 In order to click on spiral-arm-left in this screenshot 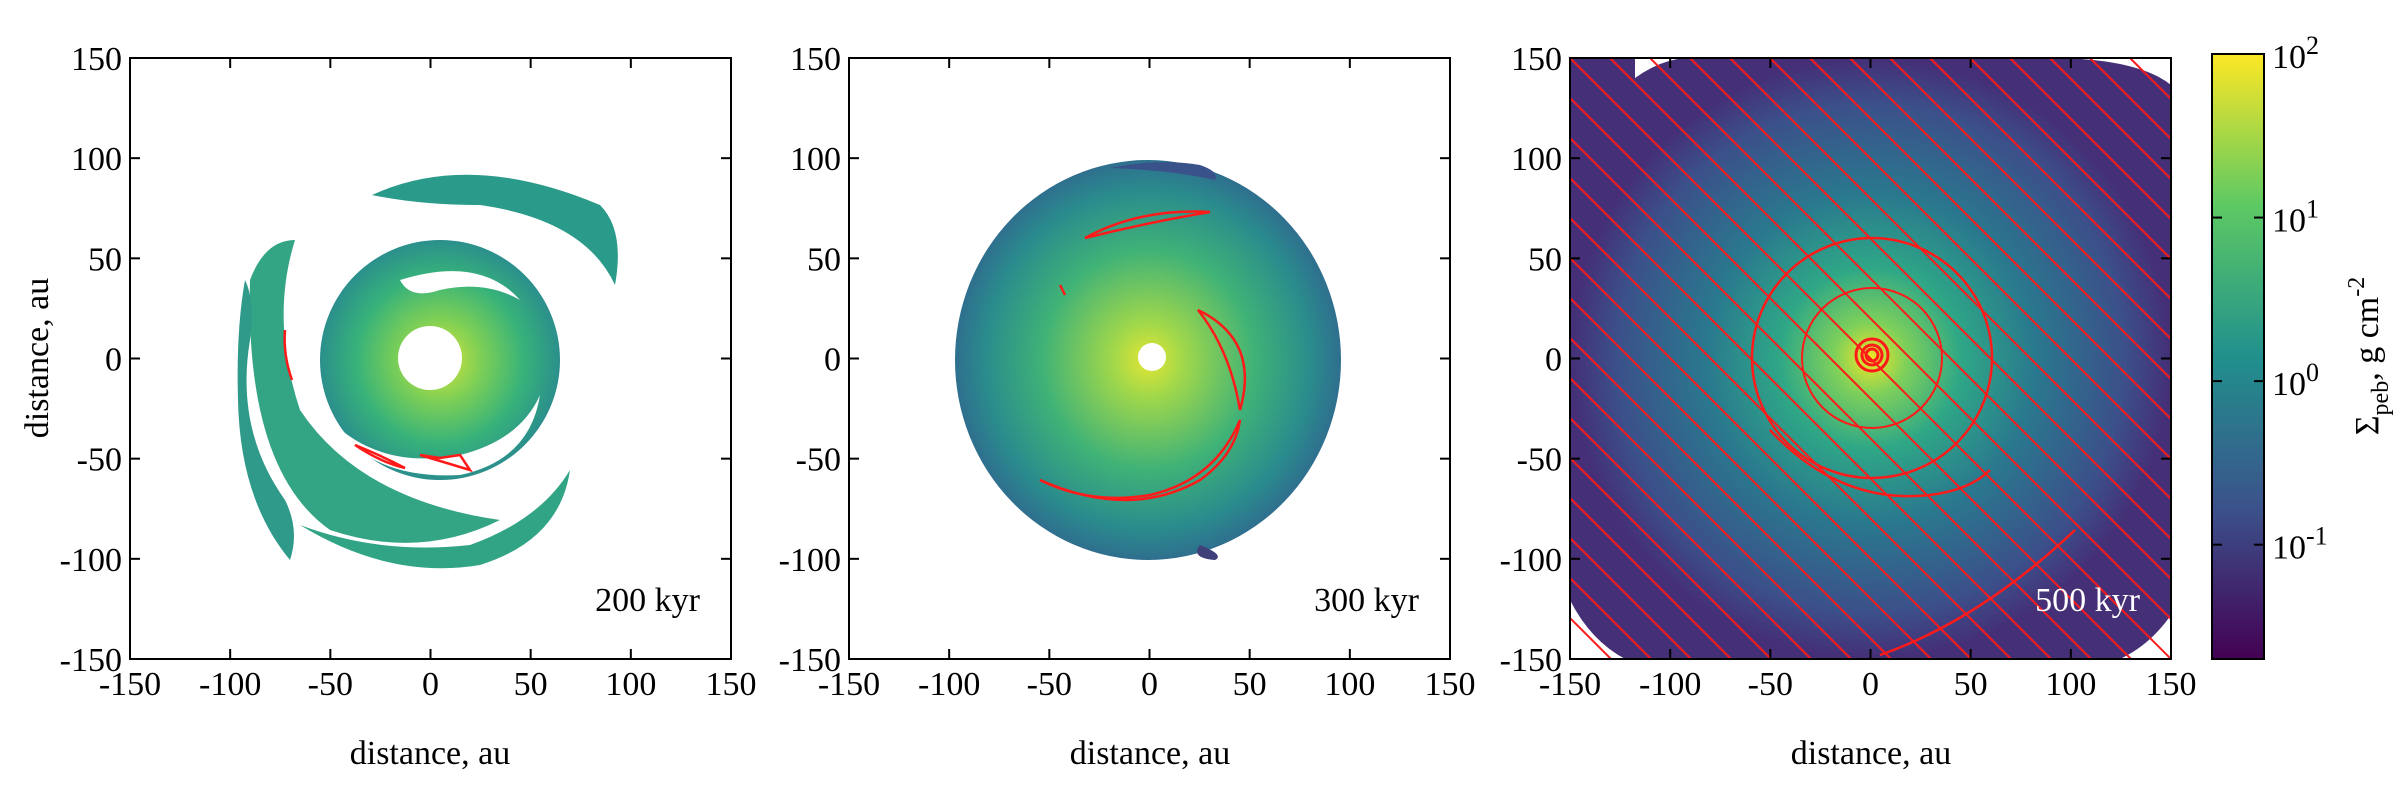, I will do `click(374, 391)`.